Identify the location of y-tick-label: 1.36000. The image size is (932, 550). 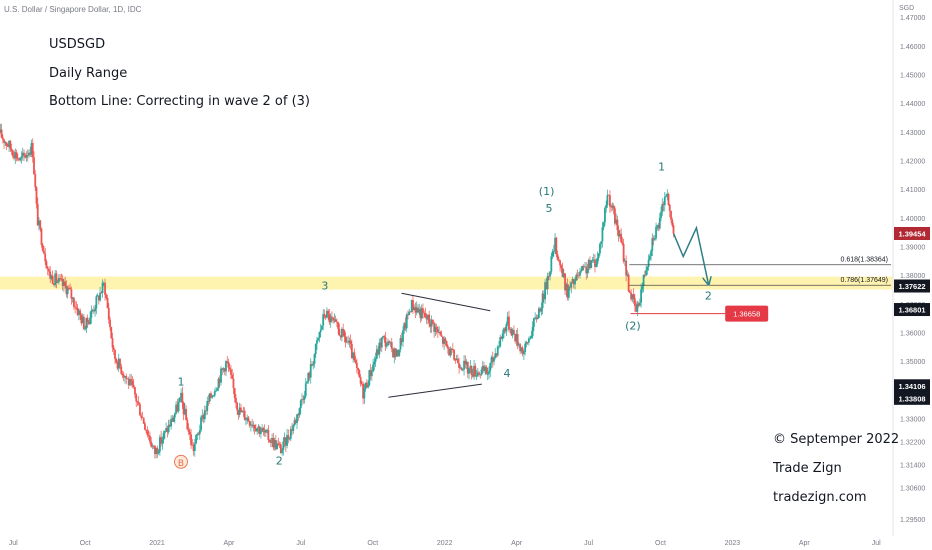
(912, 333).